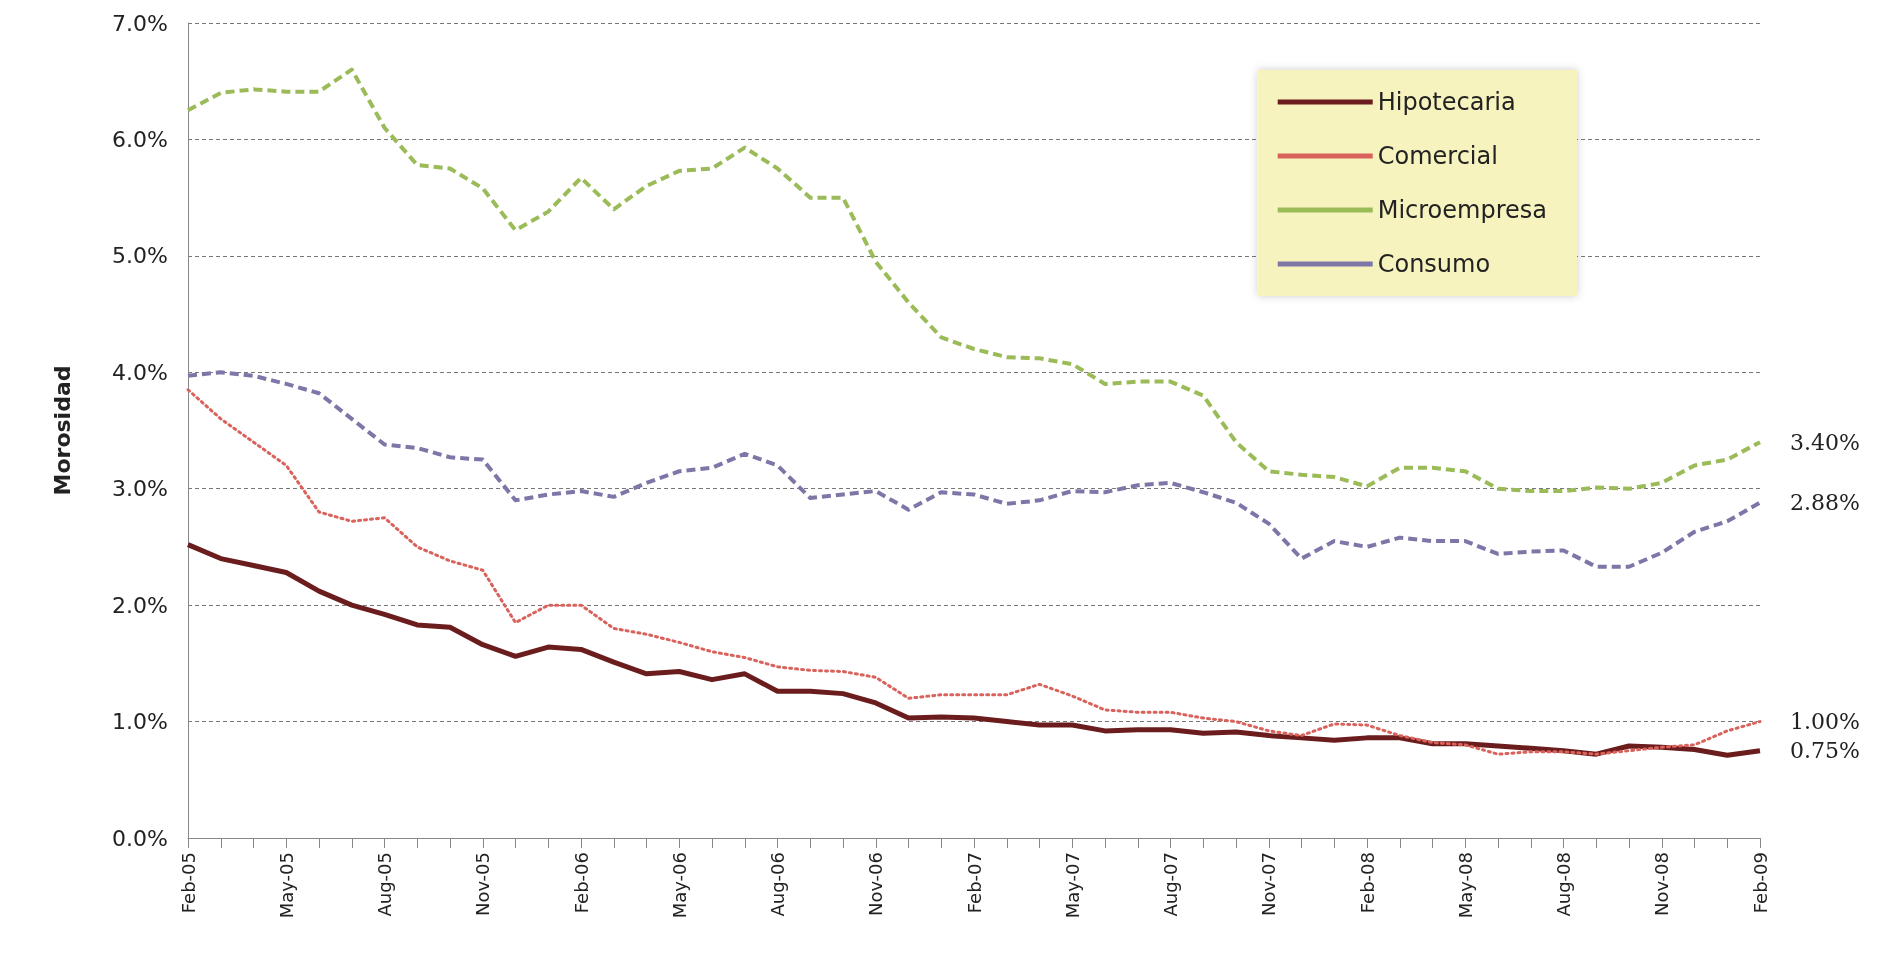  I want to click on x-tick-label: Aug-06, so click(777, 884).